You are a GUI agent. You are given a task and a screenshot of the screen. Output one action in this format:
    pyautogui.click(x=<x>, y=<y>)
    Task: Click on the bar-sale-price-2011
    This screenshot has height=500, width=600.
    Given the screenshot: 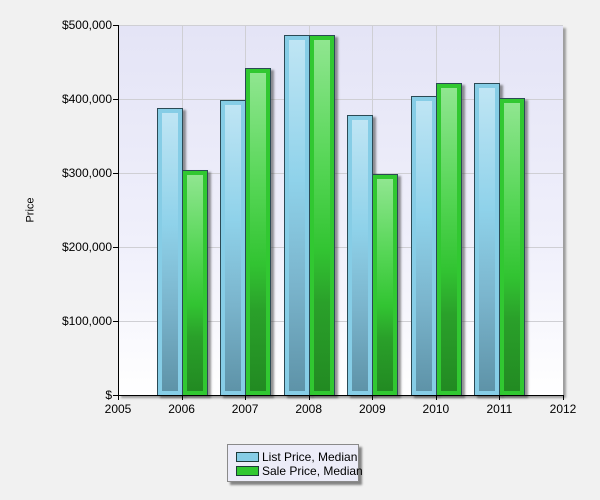 What is the action you would take?
    pyautogui.click(x=512, y=247)
    